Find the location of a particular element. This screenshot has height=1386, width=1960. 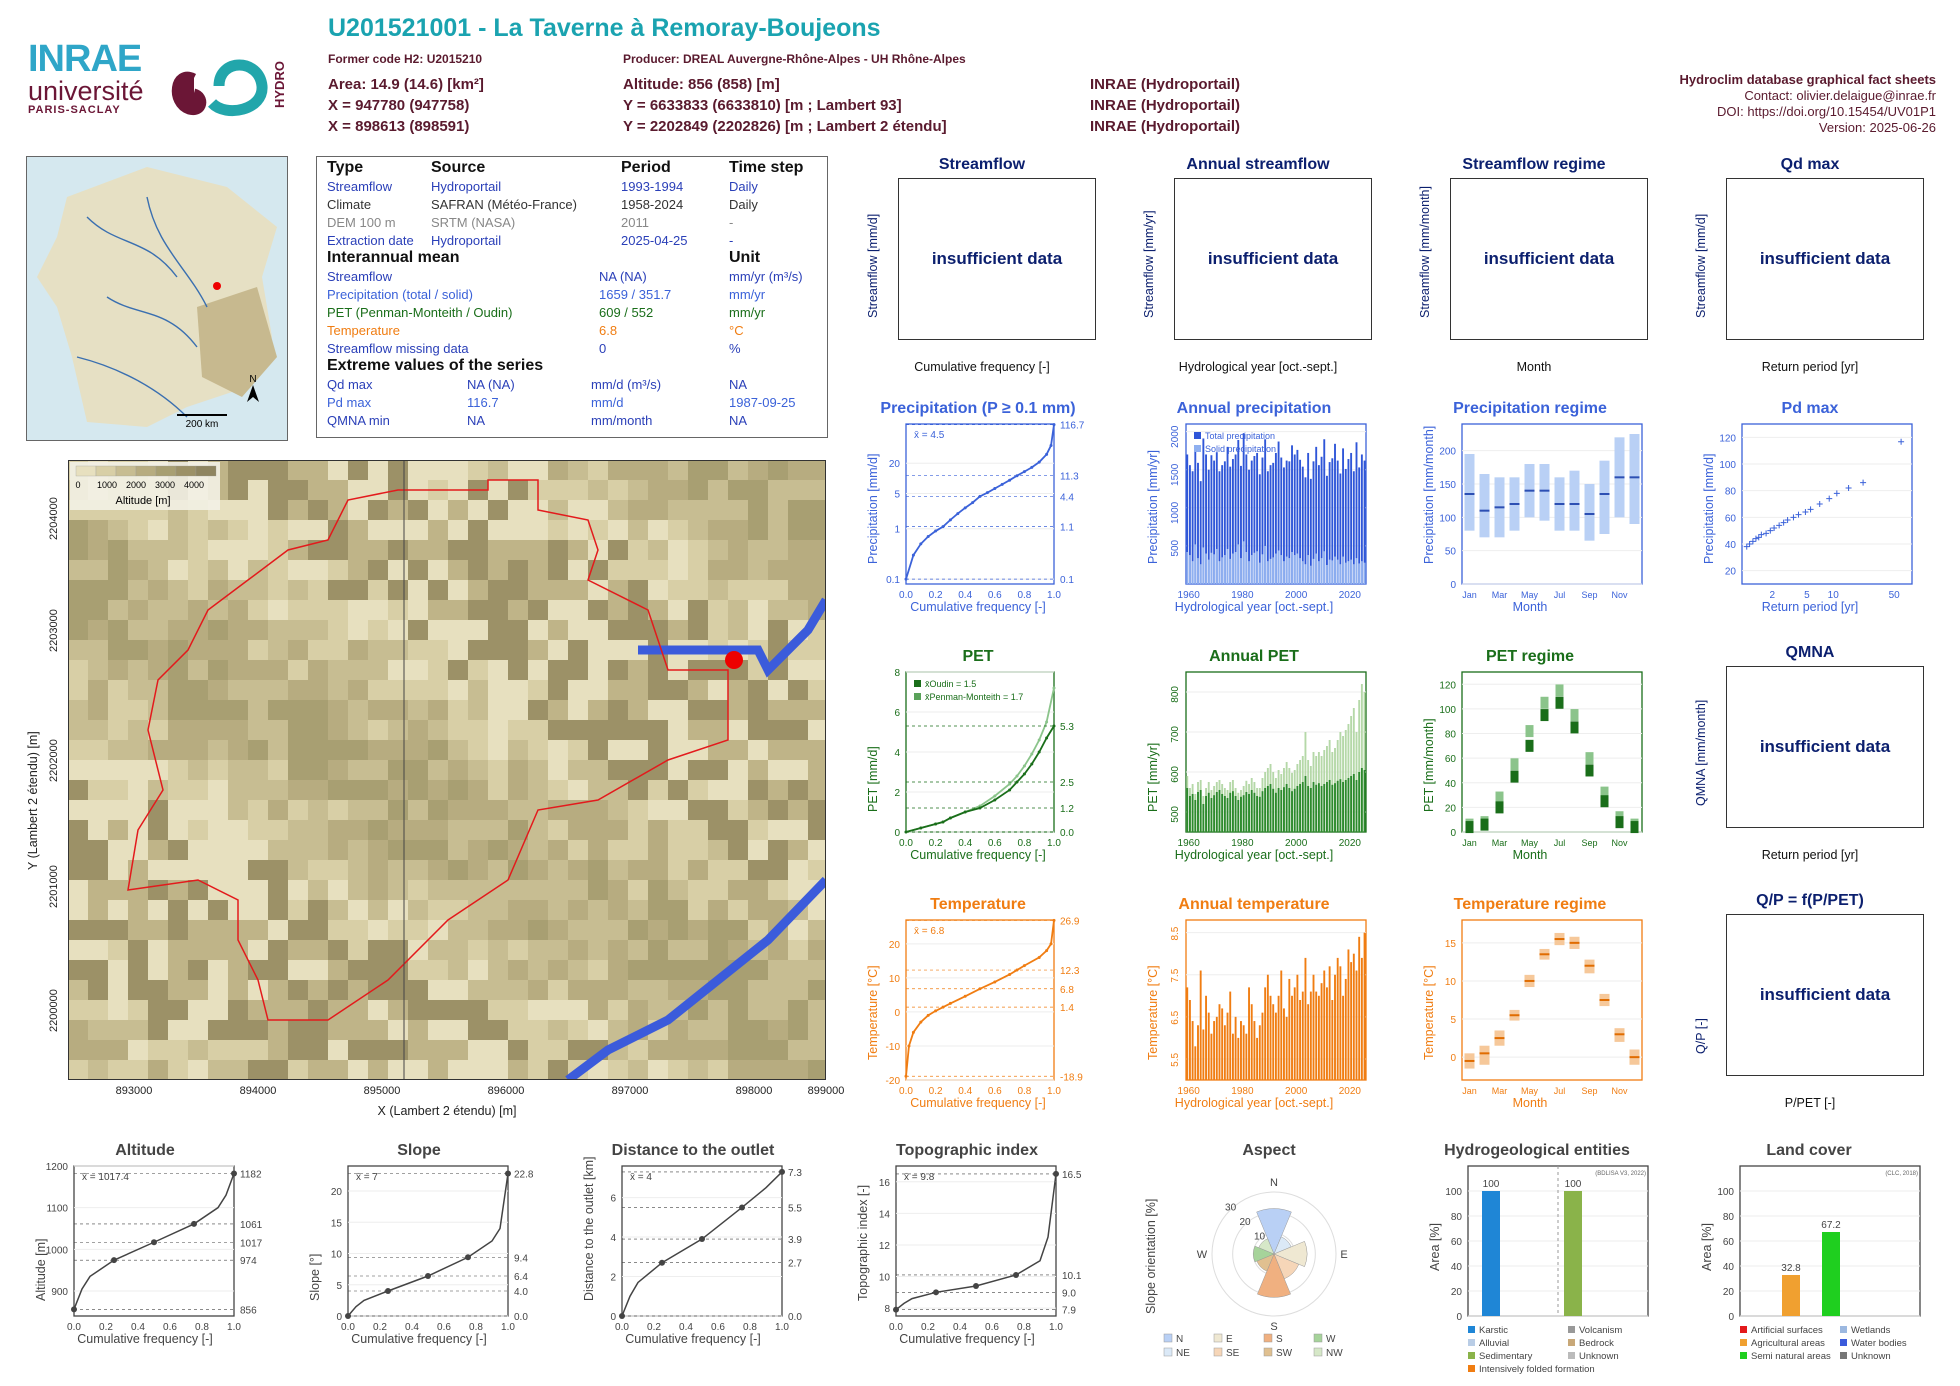

y-tick: 1500 is located at coordinates (1175, 474).